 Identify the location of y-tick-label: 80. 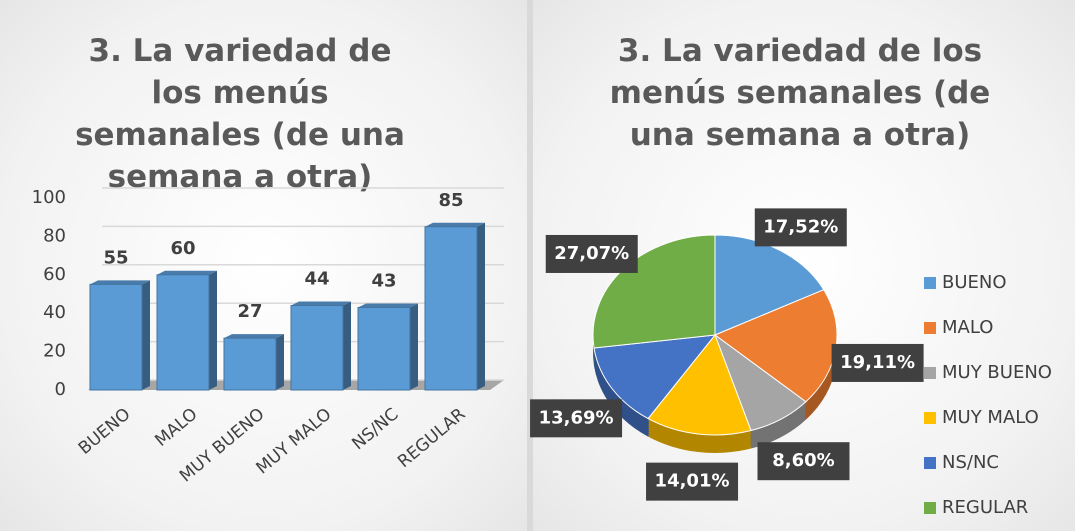
(54, 235).